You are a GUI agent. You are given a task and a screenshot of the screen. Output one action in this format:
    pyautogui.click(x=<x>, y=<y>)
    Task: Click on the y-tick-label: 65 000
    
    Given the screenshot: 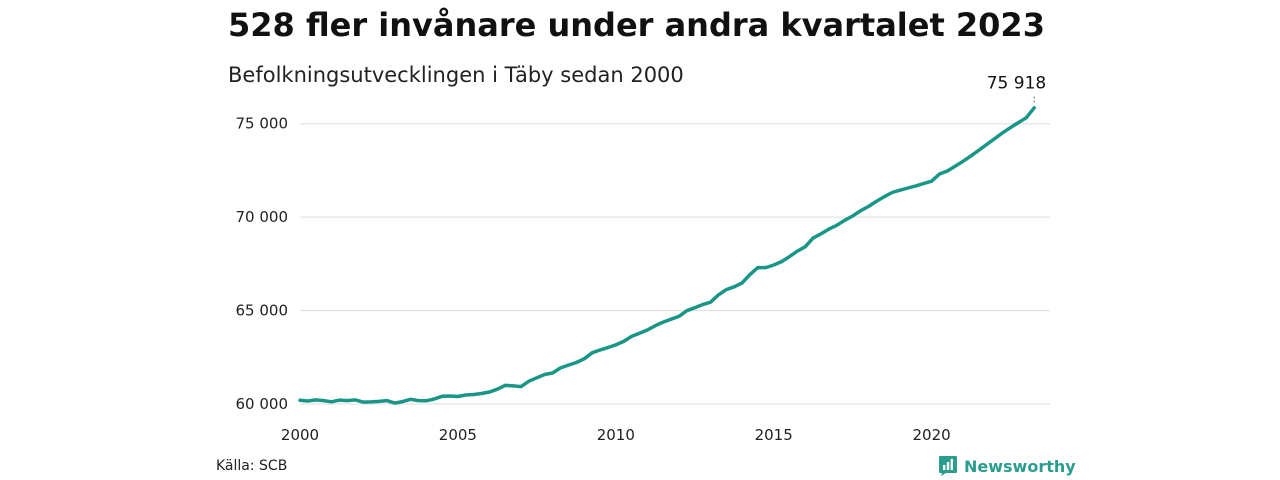 What is the action you would take?
    pyautogui.click(x=262, y=311)
    